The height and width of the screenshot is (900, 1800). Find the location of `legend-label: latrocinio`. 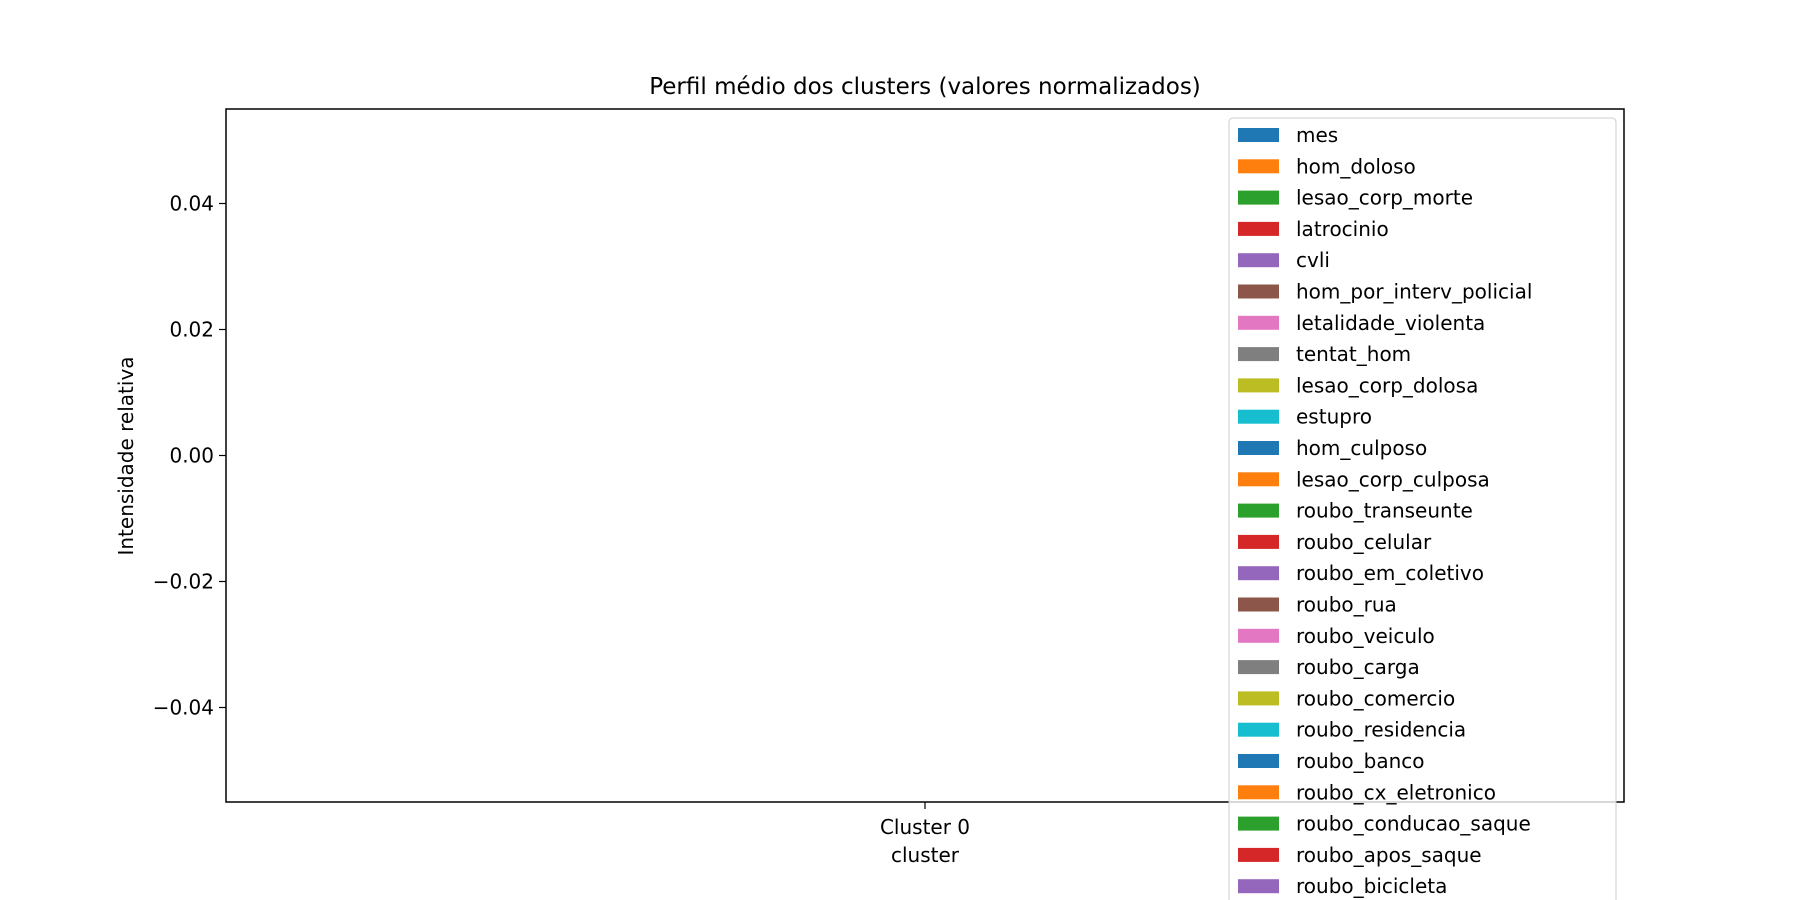

legend-label: latrocinio is located at coordinates (1342, 229).